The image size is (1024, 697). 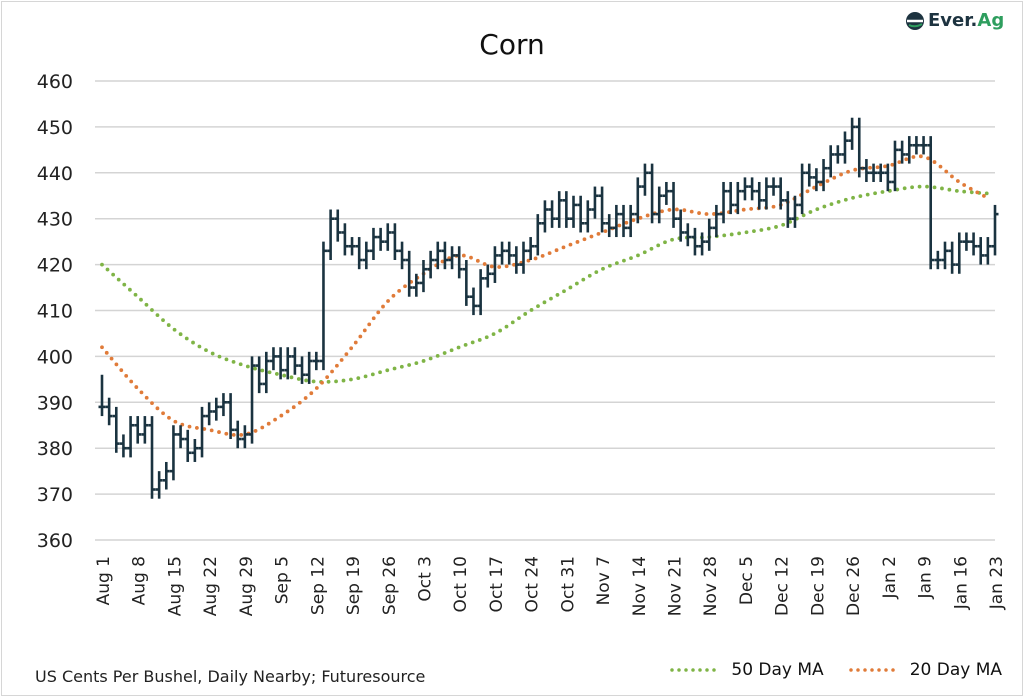 What do you see at coordinates (55, 220) in the screenshot?
I see `y-tick-label: 430` at bounding box center [55, 220].